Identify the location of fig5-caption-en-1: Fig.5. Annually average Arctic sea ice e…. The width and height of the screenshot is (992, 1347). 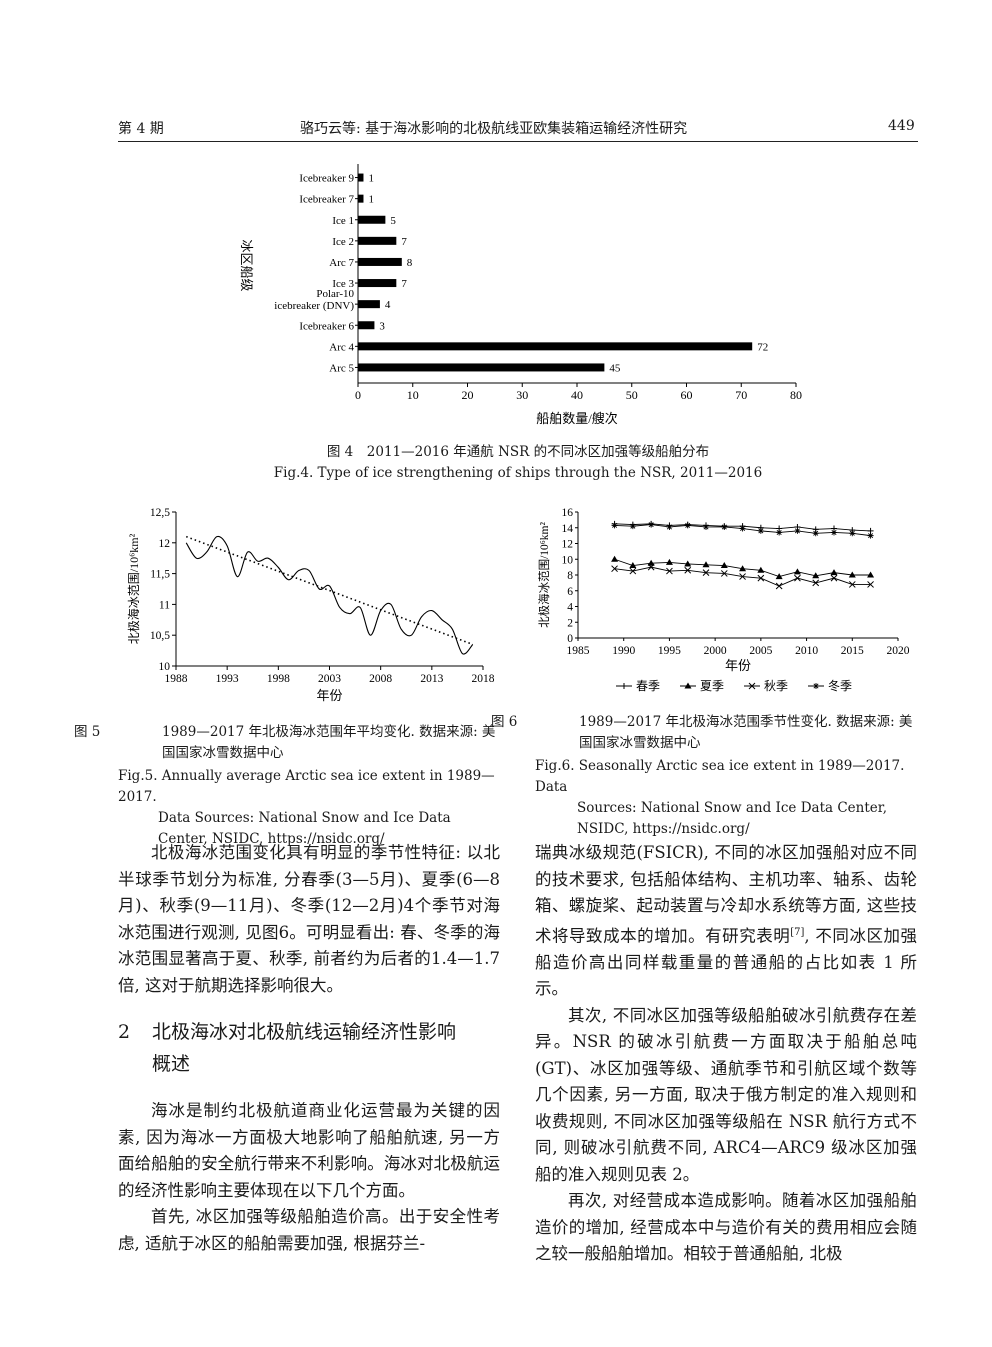
(306, 786).